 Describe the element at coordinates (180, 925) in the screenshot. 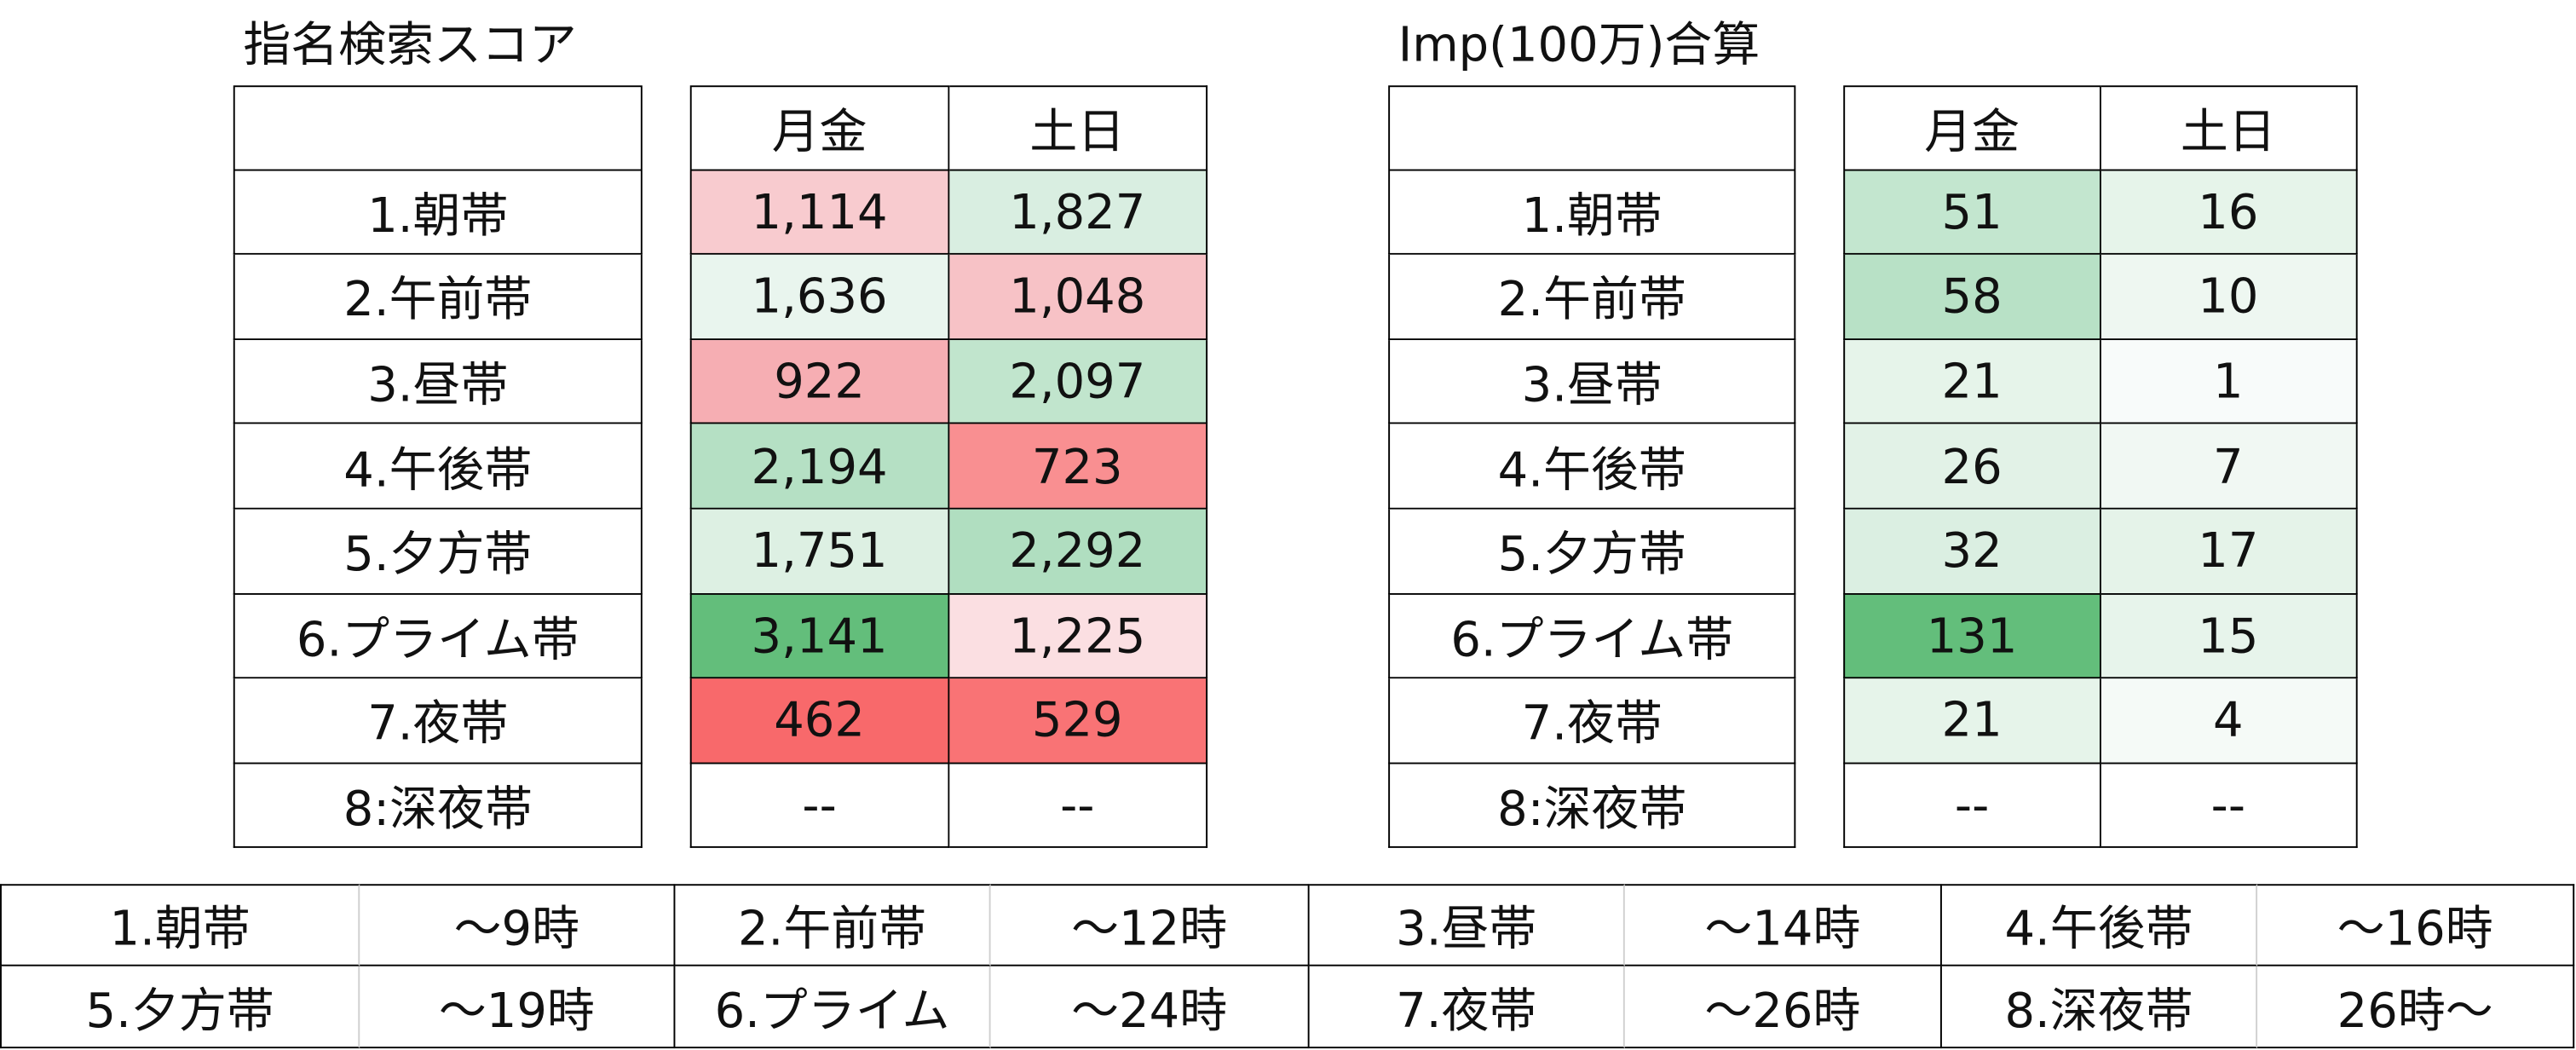

I see `legend-band: 1.朝帯` at that location.